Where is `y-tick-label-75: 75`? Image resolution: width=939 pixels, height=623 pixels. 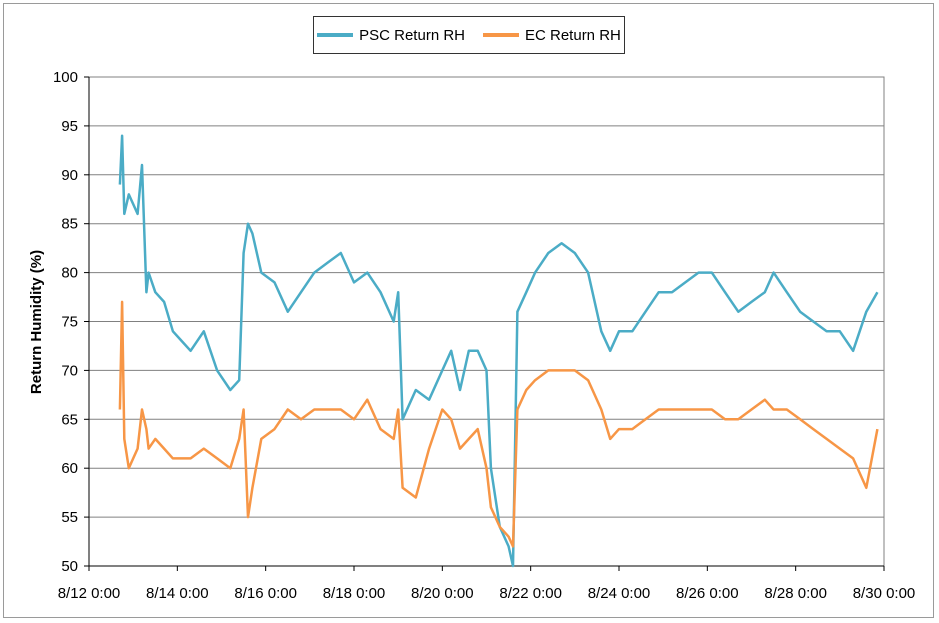 y-tick-label-75: 75 is located at coordinates (69, 322).